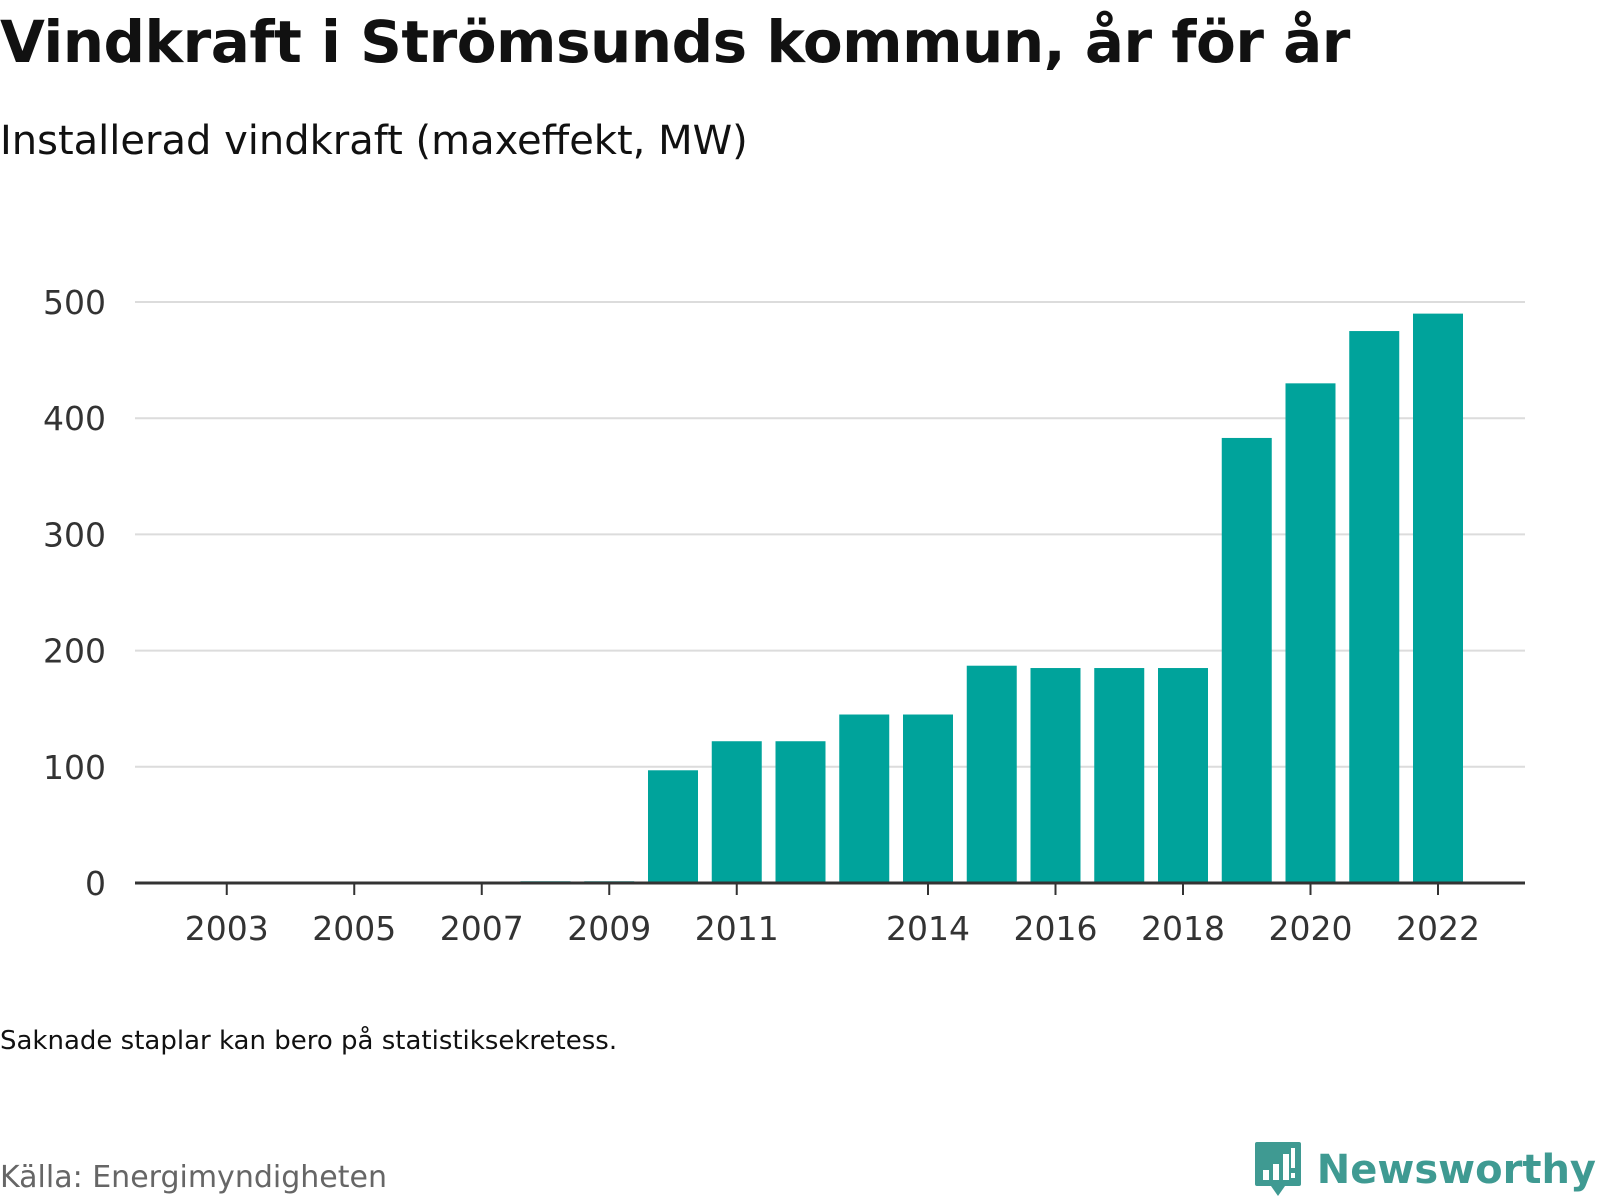 This screenshot has height=1200, width=1600. I want to click on source-label: Källa: Energimyndigheten, so click(193, 1177).